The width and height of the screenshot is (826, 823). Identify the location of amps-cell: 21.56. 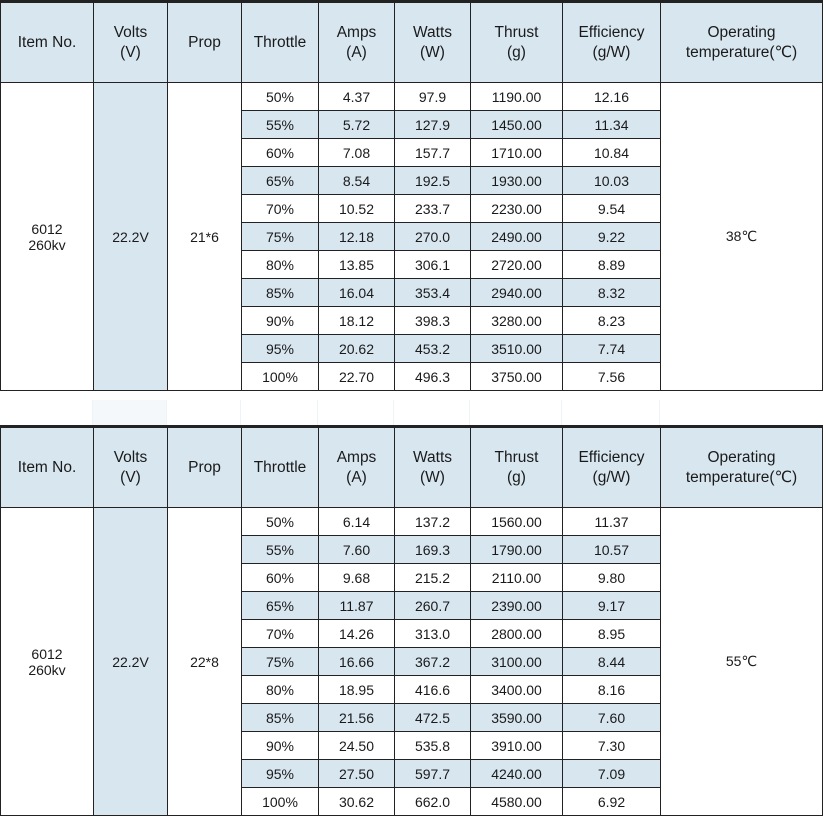
(356, 717).